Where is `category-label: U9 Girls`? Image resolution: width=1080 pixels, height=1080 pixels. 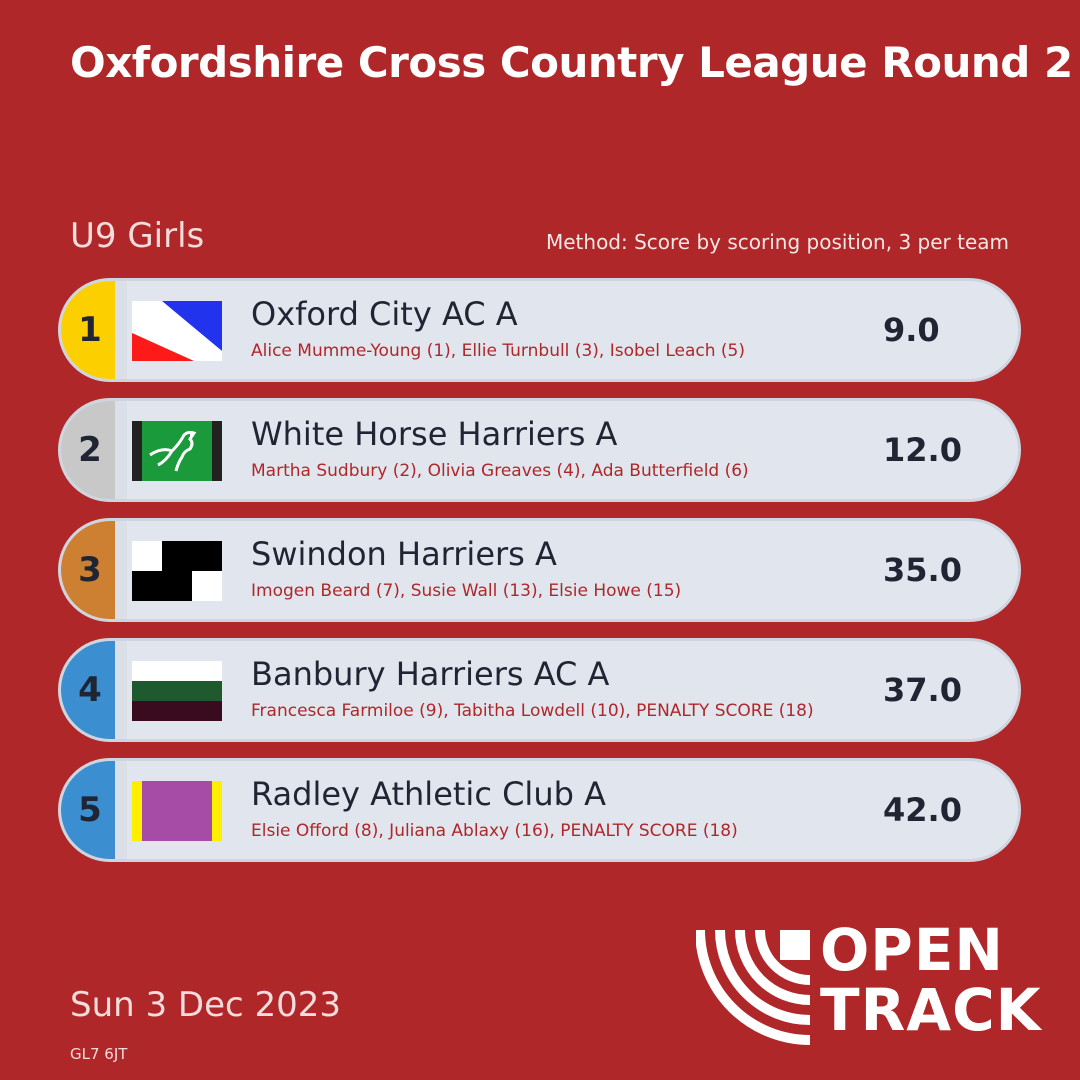 category-label: U9 Girls is located at coordinates (137, 236).